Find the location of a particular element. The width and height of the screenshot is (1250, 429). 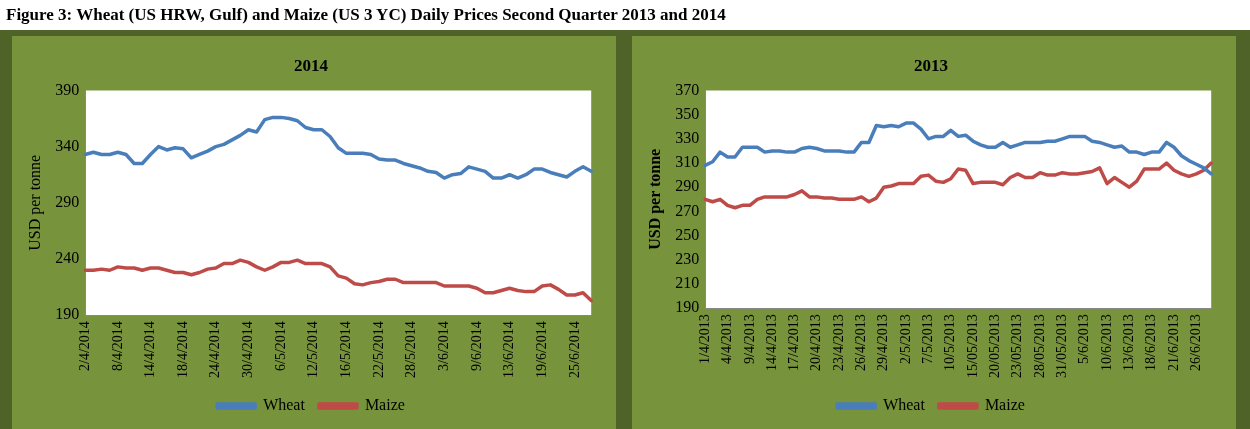

x-tick-label: 30/4/2014 is located at coordinates (248, 349).